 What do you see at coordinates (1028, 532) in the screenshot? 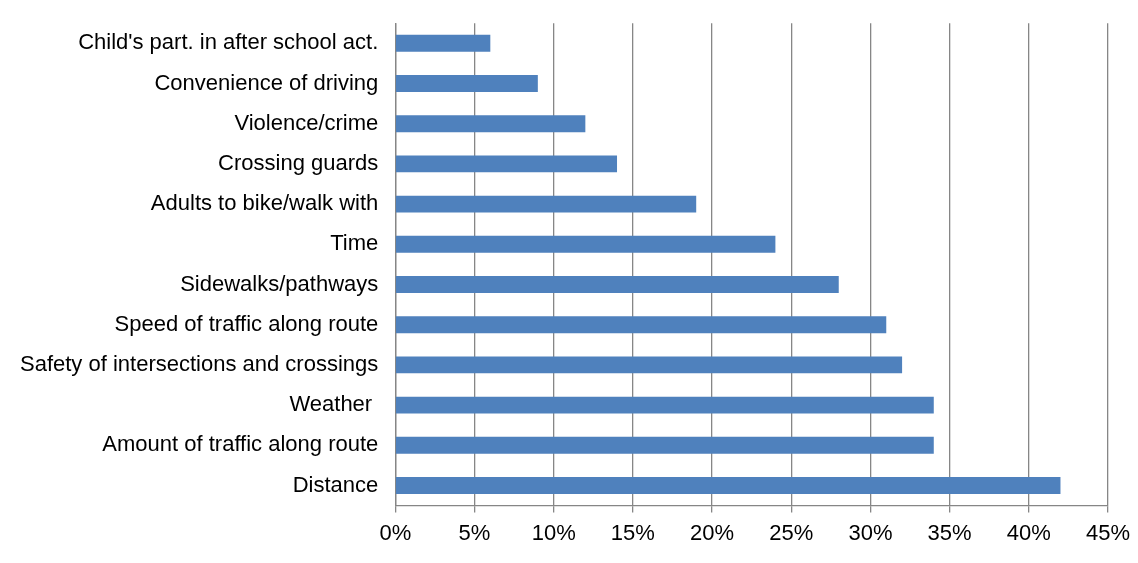
I see `x-tick-label: 40%` at bounding box center [1028, 532].